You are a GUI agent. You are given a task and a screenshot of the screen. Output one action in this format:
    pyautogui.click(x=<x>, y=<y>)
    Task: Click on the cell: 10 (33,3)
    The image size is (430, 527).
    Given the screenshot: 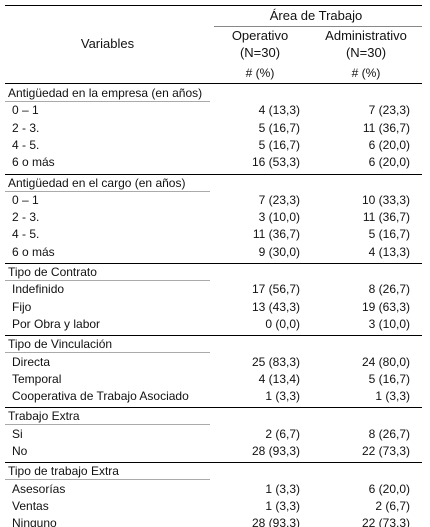 What is the action you would take?
    pyautogui.click(x=385, y=199)
    